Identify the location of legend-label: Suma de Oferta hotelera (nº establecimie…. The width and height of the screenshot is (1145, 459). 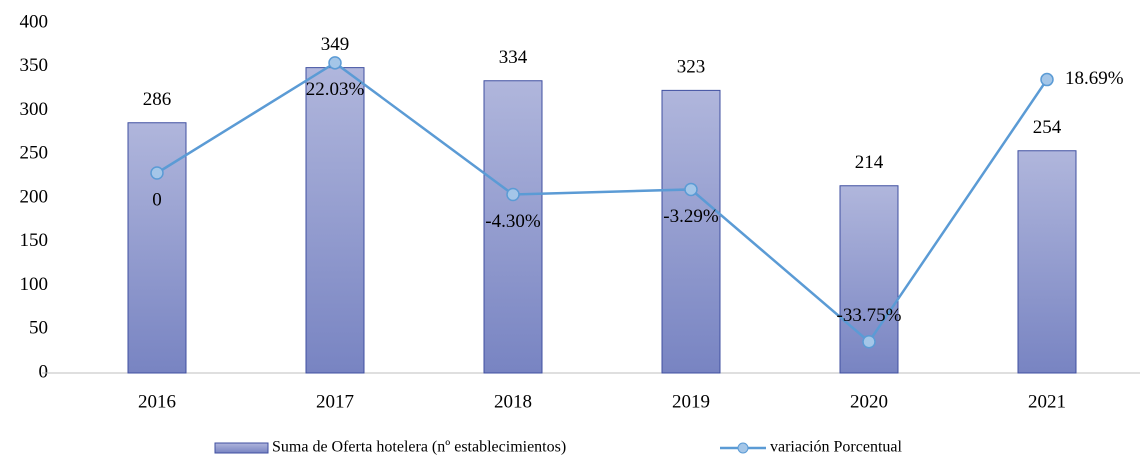
(419, 447).